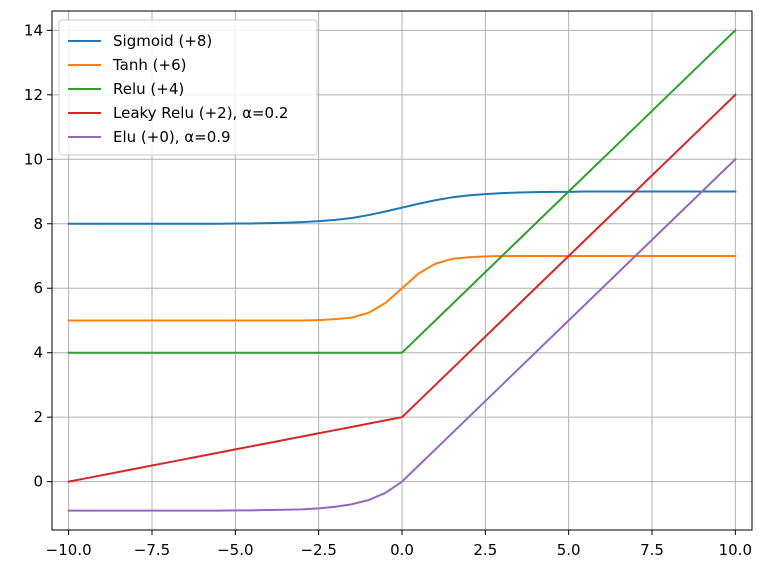 The height and width of the screenshot is (575, 770). Describe the element at coordinates (200, 113) in the screenshot. I see `legend-label-3: Leaky Relu (+2), α=0.2` at that location.